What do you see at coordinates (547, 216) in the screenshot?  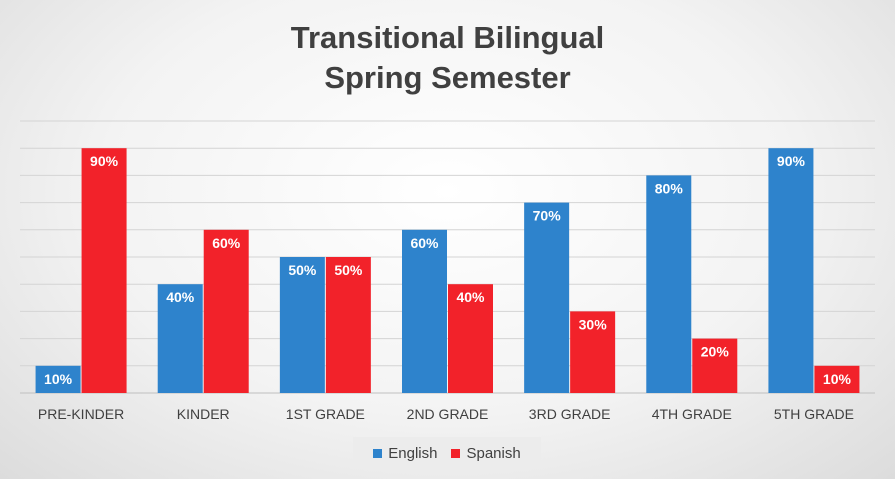 I see `data-label-english: 70%` at bounding box center [547, 216].